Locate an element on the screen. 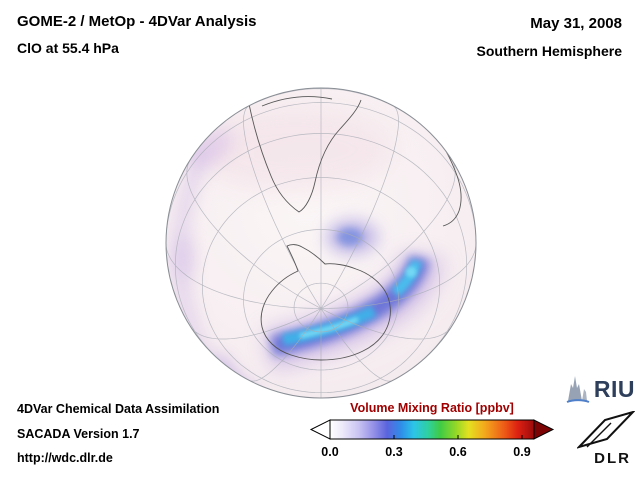  colorbar-right-arrow is located at coordinates (544, 429).